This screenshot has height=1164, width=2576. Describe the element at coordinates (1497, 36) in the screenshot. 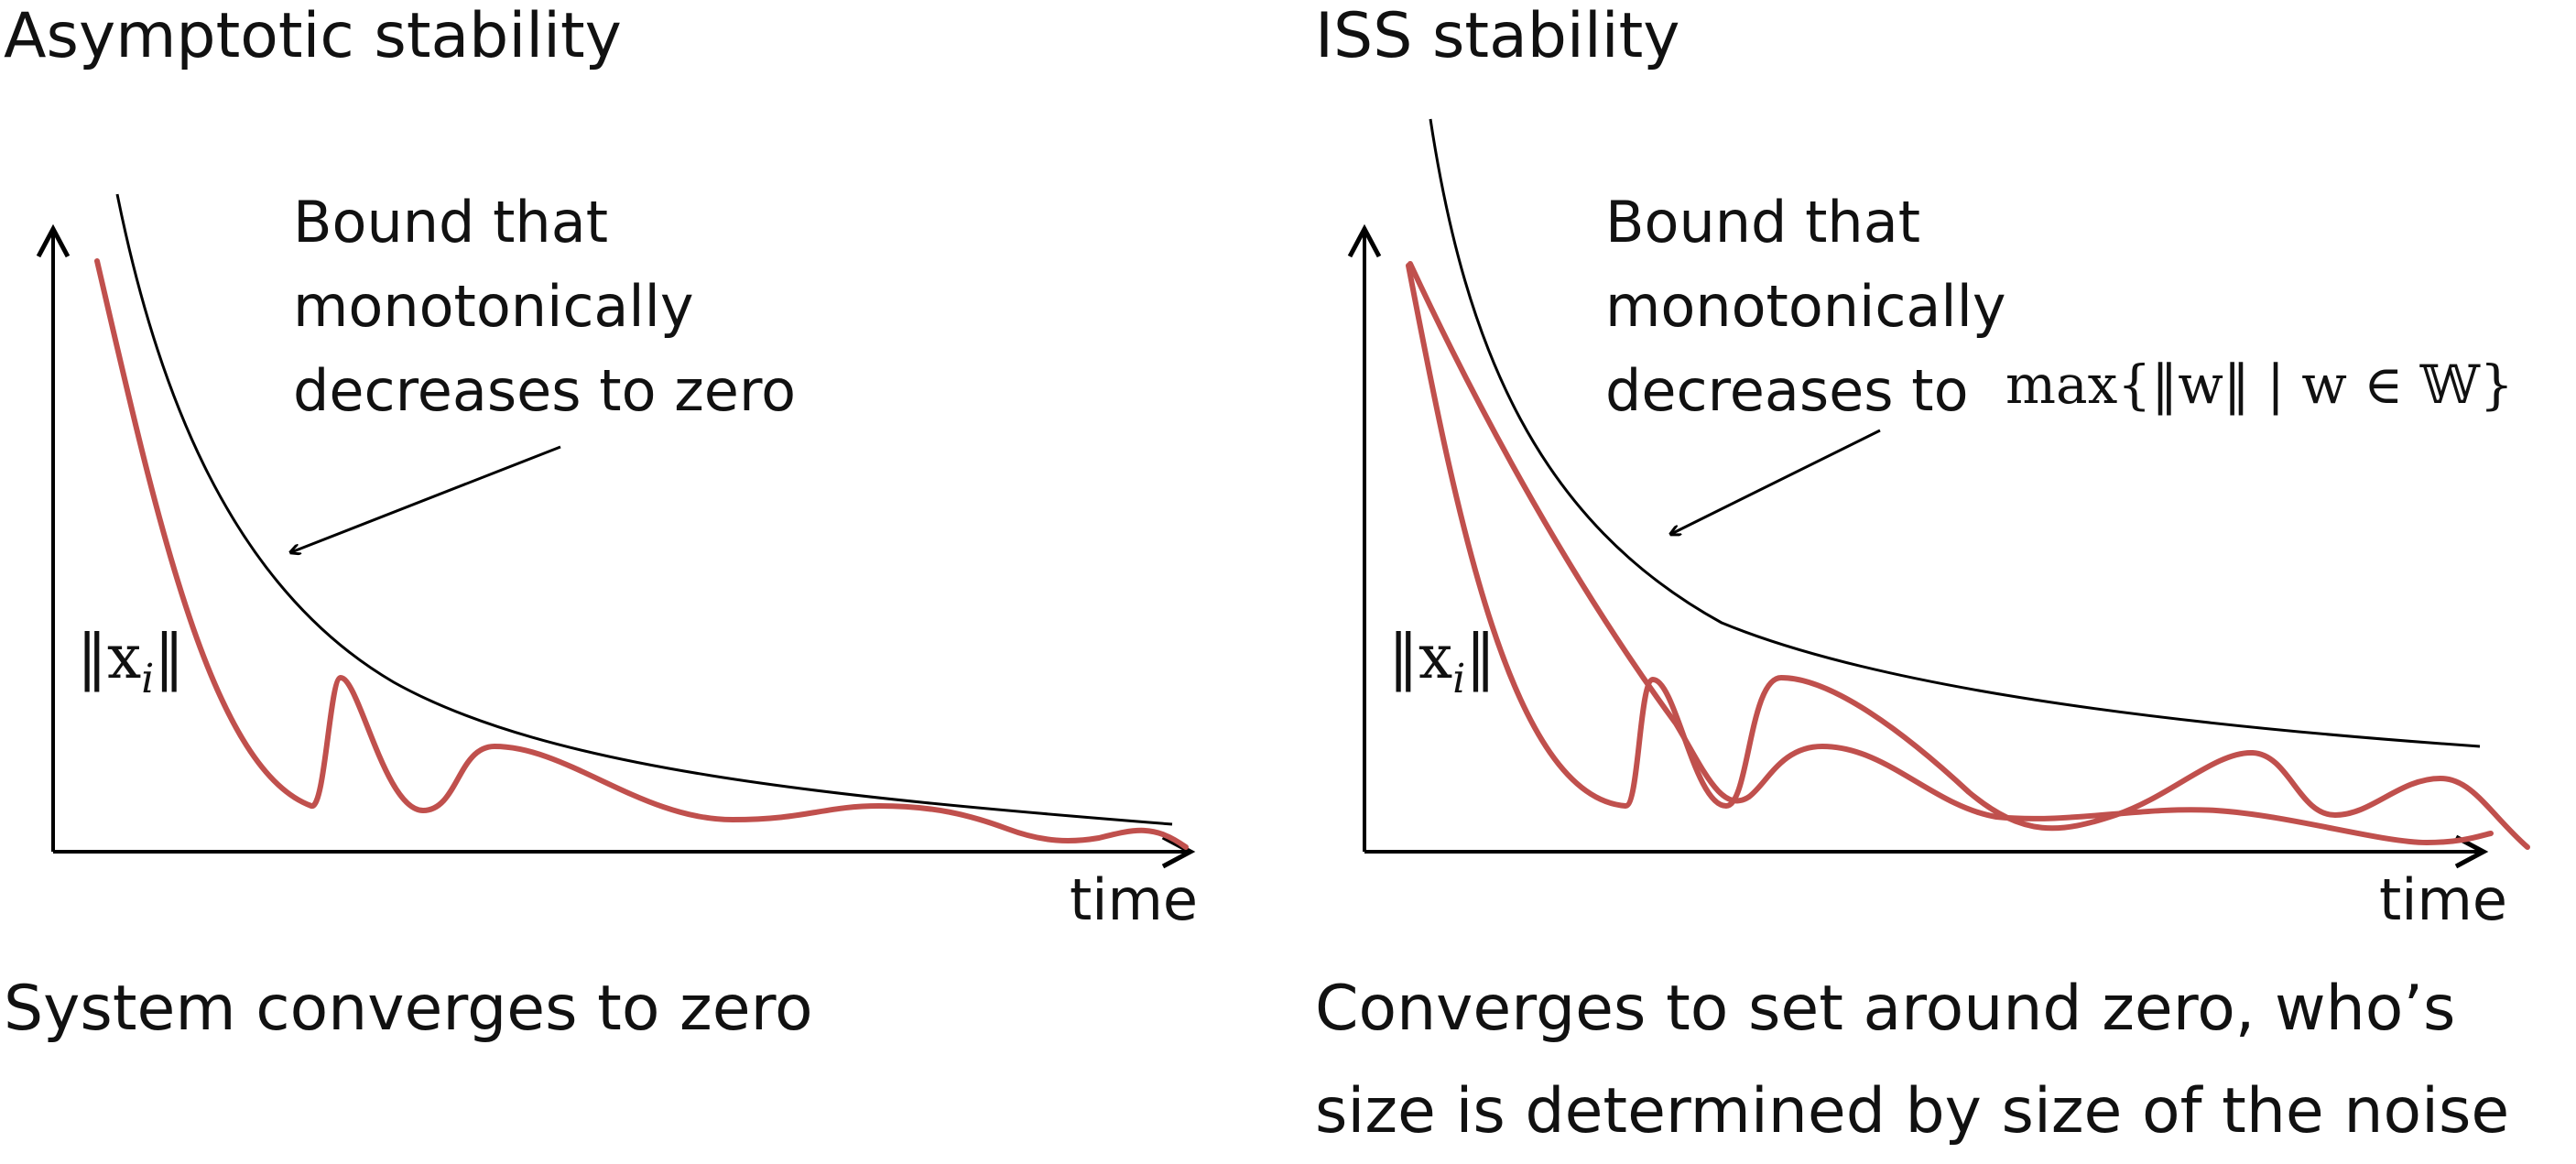

I see `right-title: ISS stability` at that location.